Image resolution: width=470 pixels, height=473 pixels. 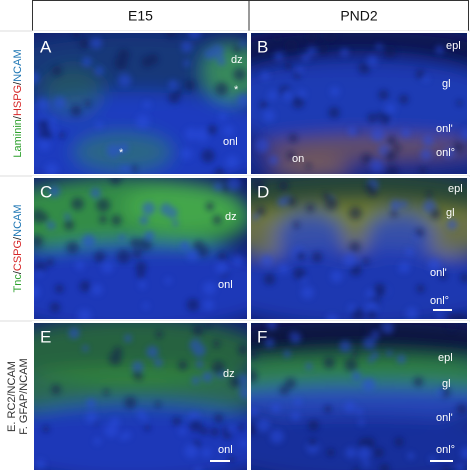 I want to click on panel-letter: A, so click(x=46, y=46).